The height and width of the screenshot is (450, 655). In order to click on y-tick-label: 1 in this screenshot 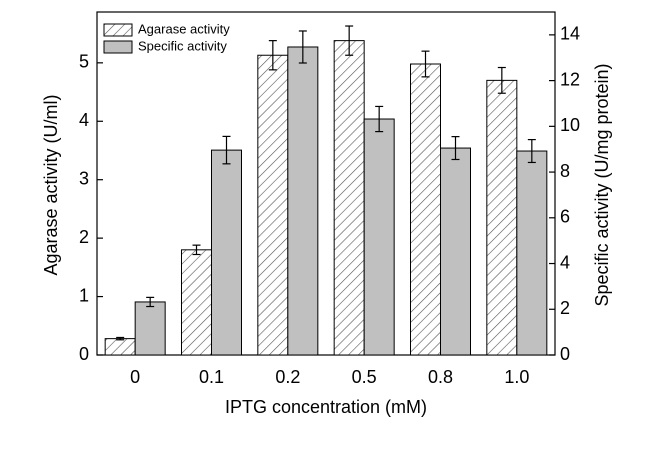, I will do `click(84, 295)`.